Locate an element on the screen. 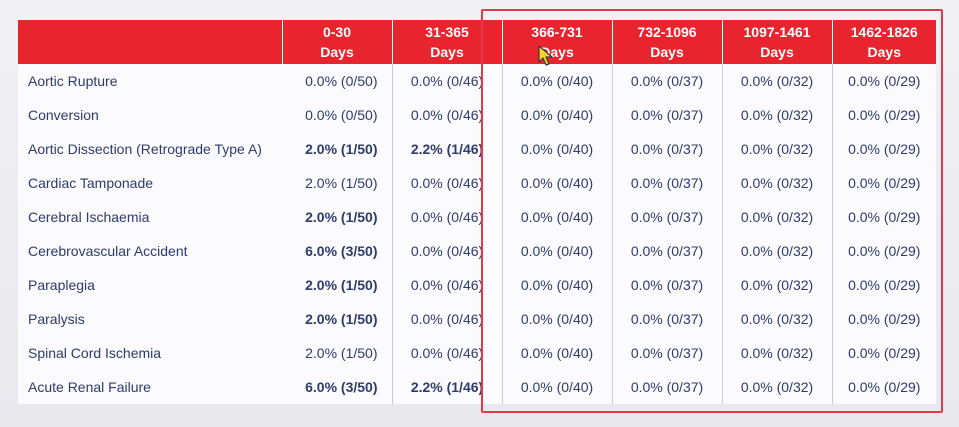 The width and height of the screenshot is (959, 427). event-name-cell: Cerebral Ischaemia is located at coordinates (89, 216).